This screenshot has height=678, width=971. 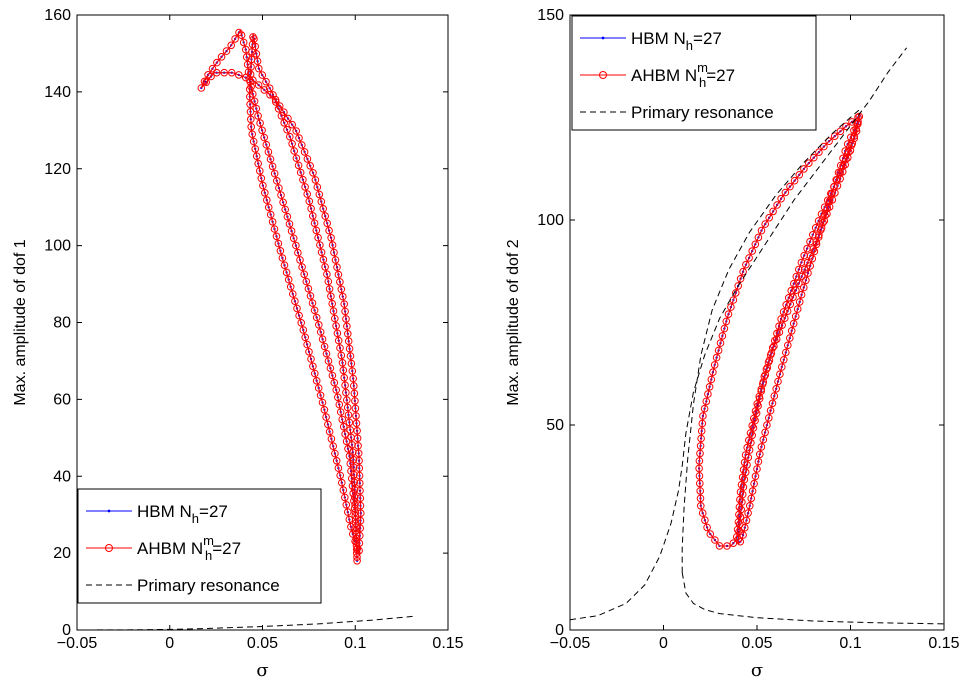 I want to click on legend-marker, so click(x=109, y=548).